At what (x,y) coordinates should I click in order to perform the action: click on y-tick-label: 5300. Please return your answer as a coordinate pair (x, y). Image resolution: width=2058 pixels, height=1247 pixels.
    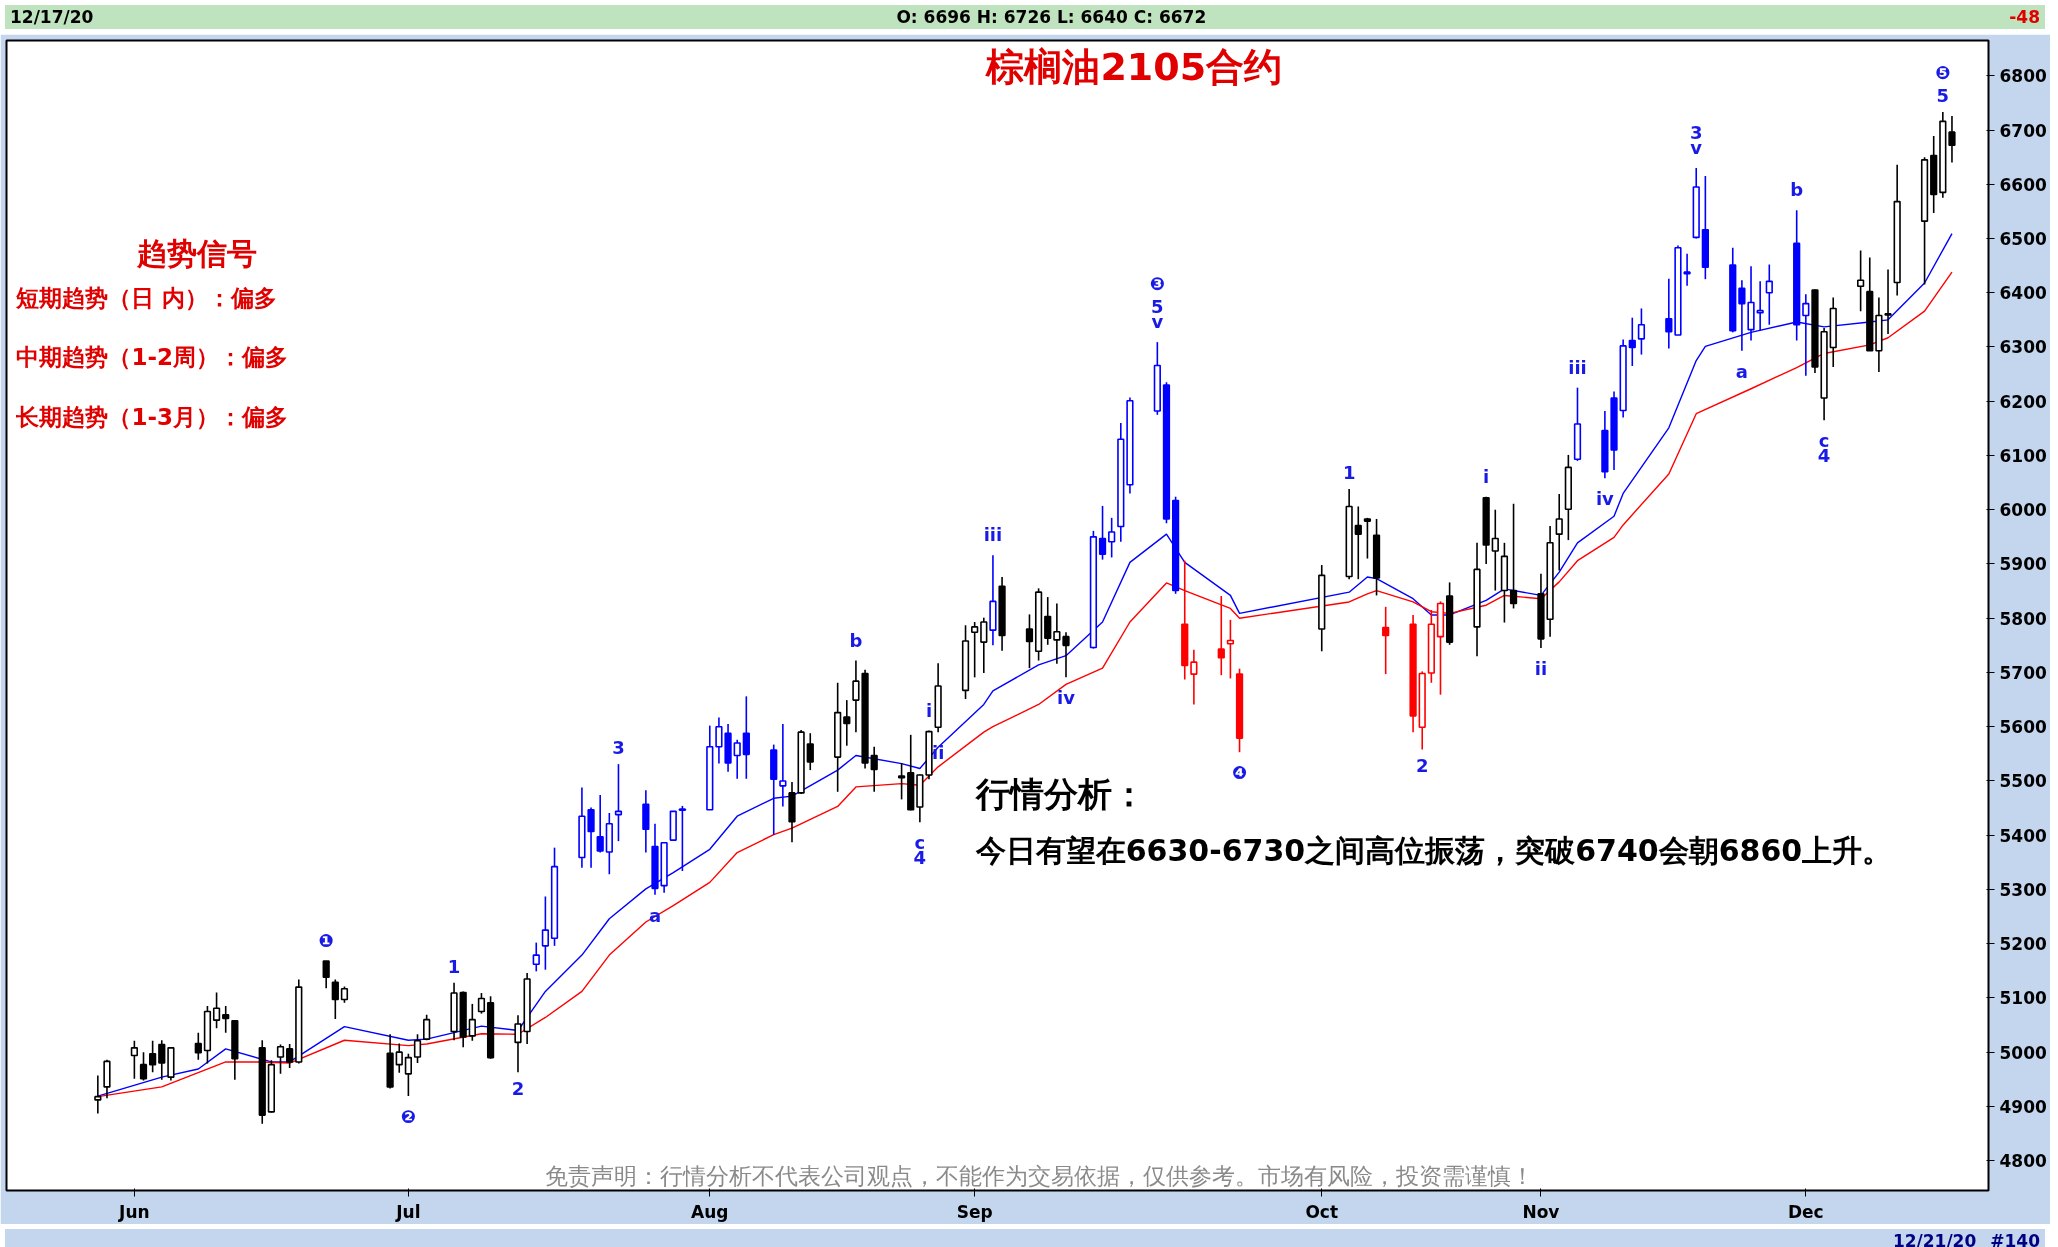
    Looking at the image, I should click on (2023, 889).